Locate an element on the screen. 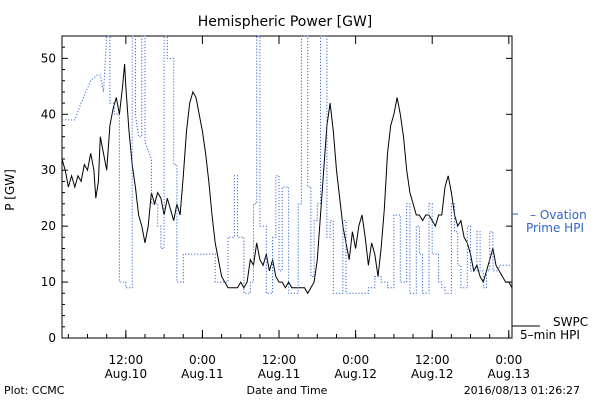 This screenshot has width=600, height=400. chart-title: Hemispheric Power [GW] is located at coordinates (285, 22).